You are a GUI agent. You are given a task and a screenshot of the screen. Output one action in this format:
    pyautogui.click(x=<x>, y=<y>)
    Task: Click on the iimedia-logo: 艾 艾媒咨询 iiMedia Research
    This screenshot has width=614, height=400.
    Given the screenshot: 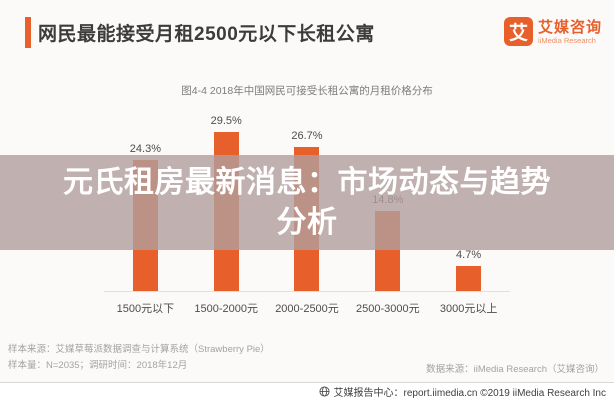 What is the action you would take?
    pyautogui.click(x=553, y=31)
    